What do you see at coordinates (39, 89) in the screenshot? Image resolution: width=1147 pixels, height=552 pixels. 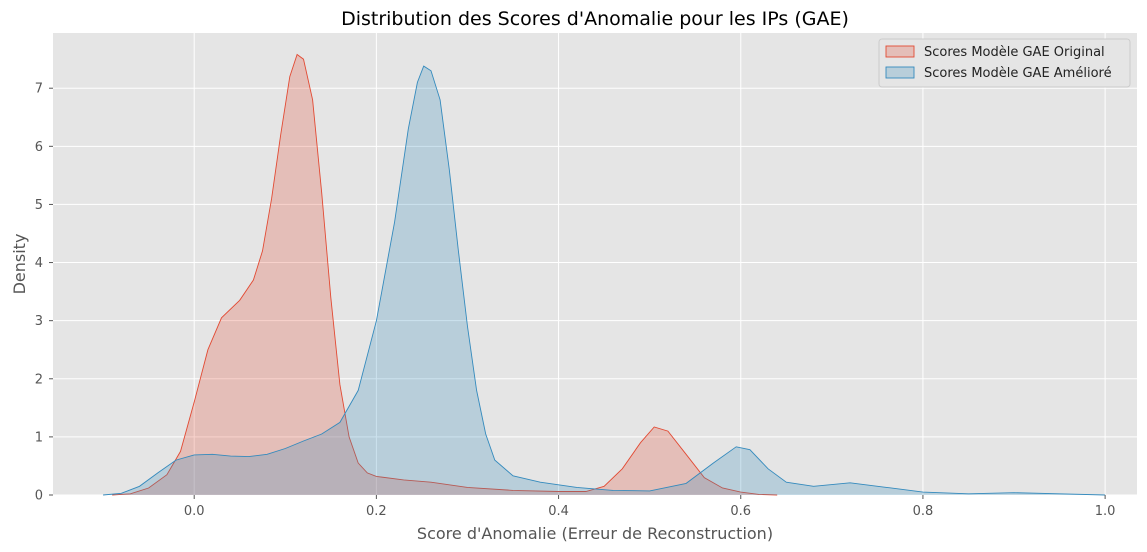 I see `y-tick-label: 7` at bounding box center [39, 89].